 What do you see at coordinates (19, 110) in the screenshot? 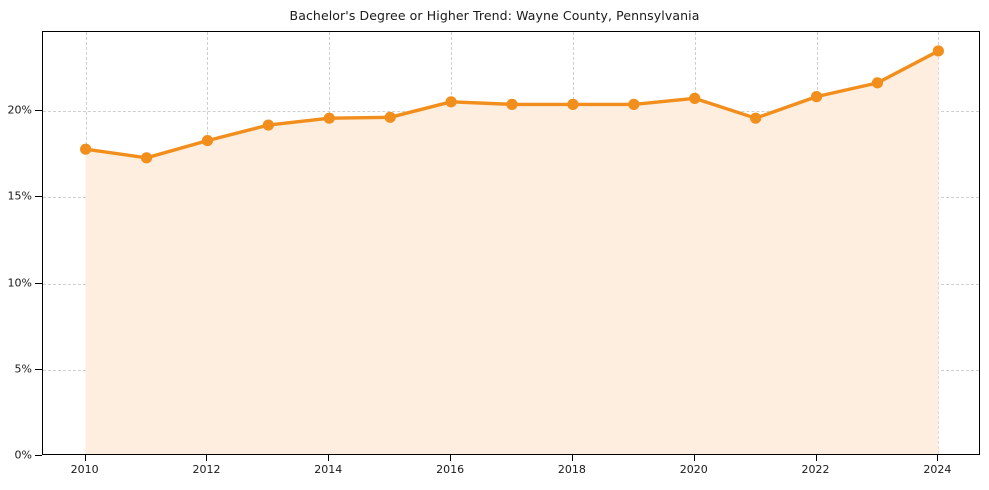
I see `y-axis-tick-label: 20%` at bounding box center [19, 110].